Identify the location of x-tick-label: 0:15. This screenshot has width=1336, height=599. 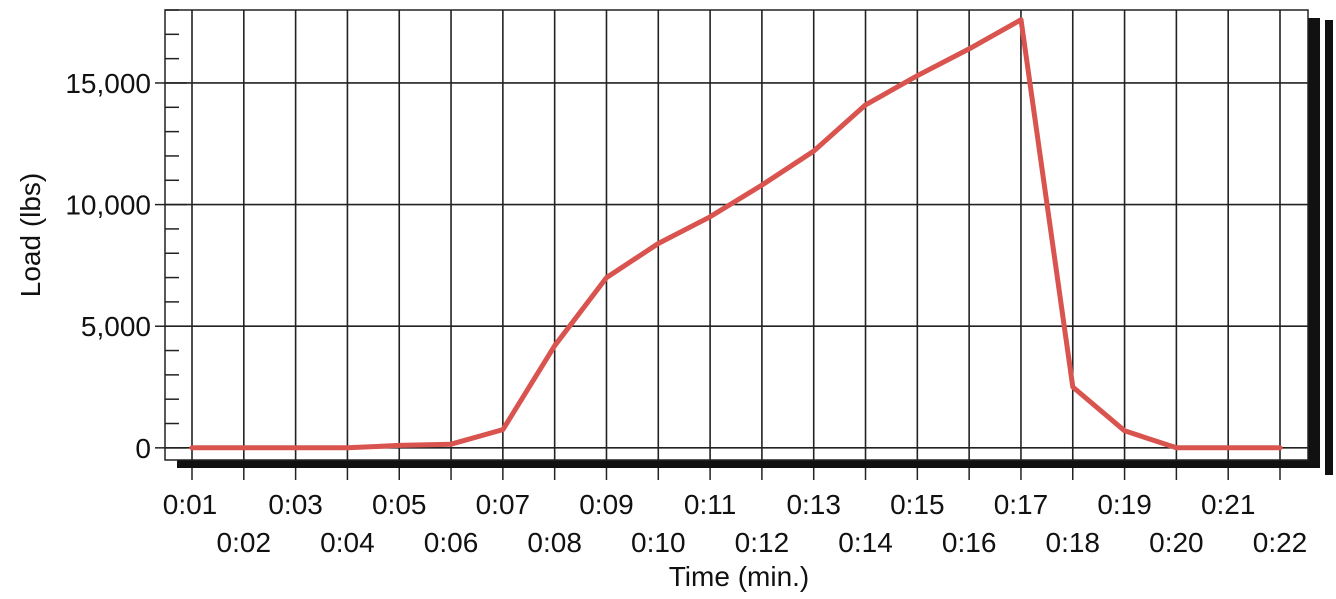
(917, 504).